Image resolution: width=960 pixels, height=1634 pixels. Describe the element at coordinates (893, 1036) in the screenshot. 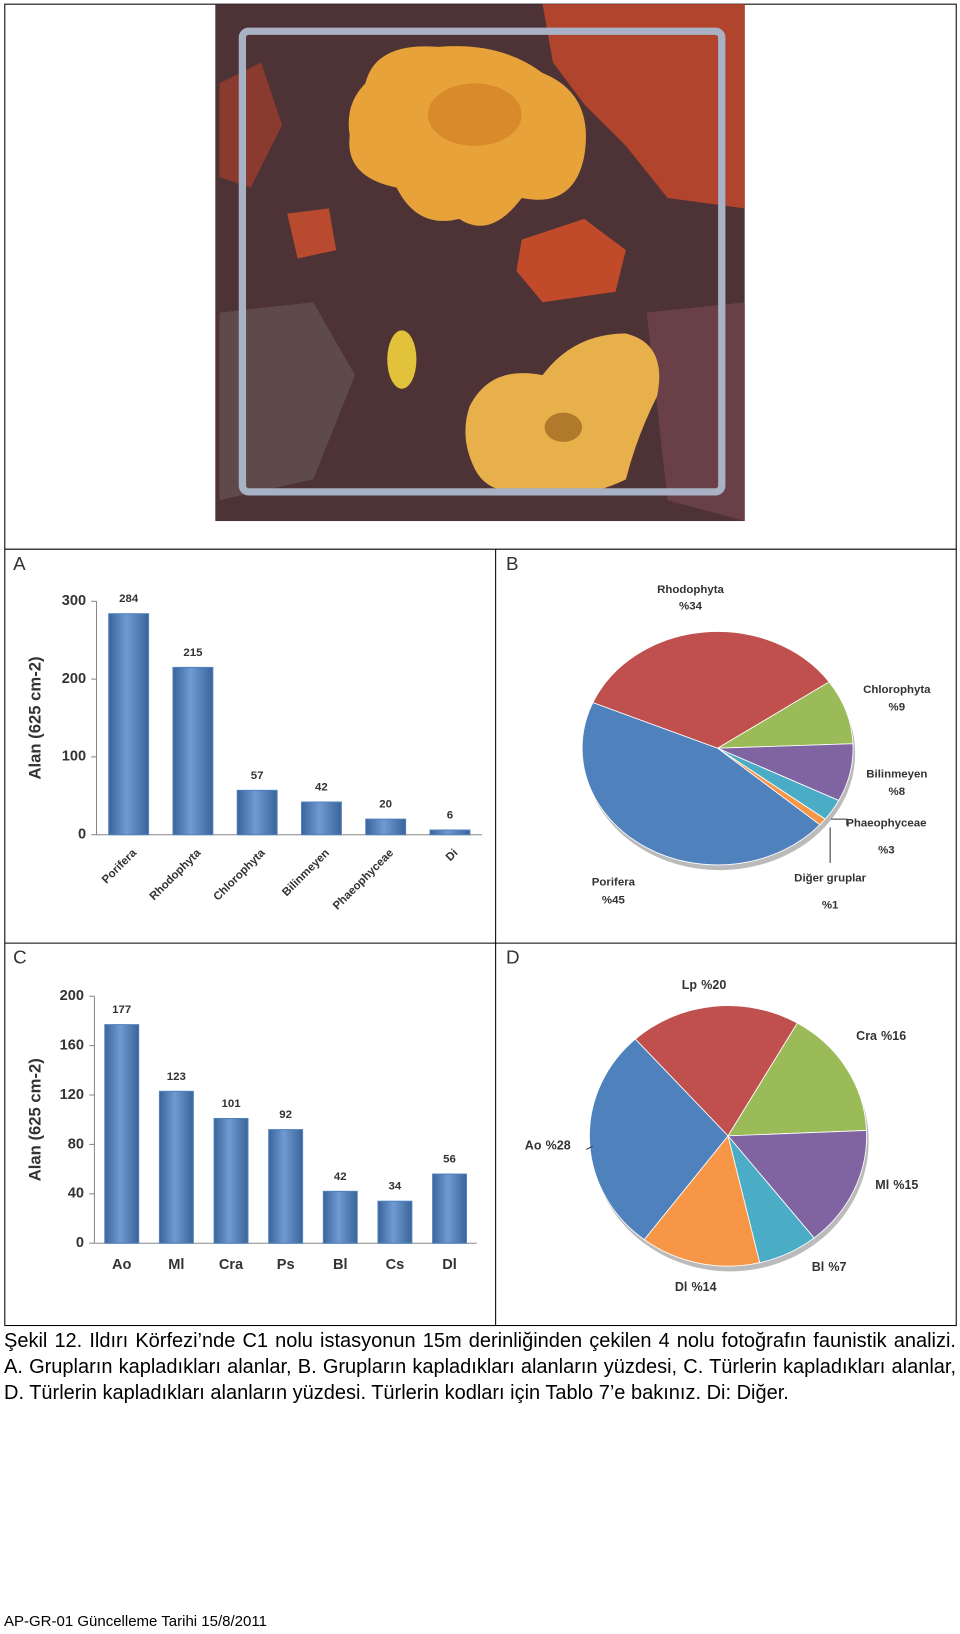

I see `slice-value: %16` at that location.